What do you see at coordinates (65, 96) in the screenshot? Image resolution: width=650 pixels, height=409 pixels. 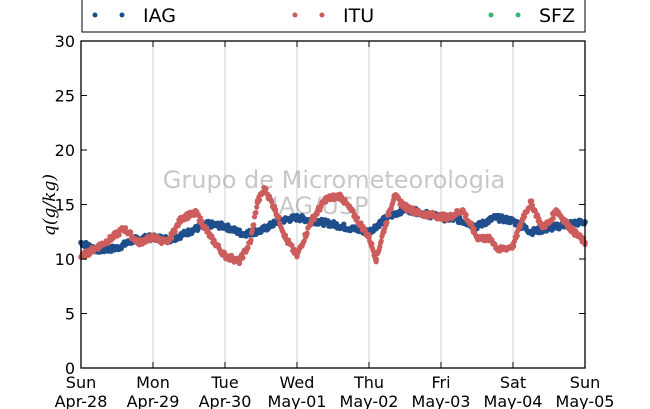 I see `y-tick-label: 25` at bounding box center [65, 96].